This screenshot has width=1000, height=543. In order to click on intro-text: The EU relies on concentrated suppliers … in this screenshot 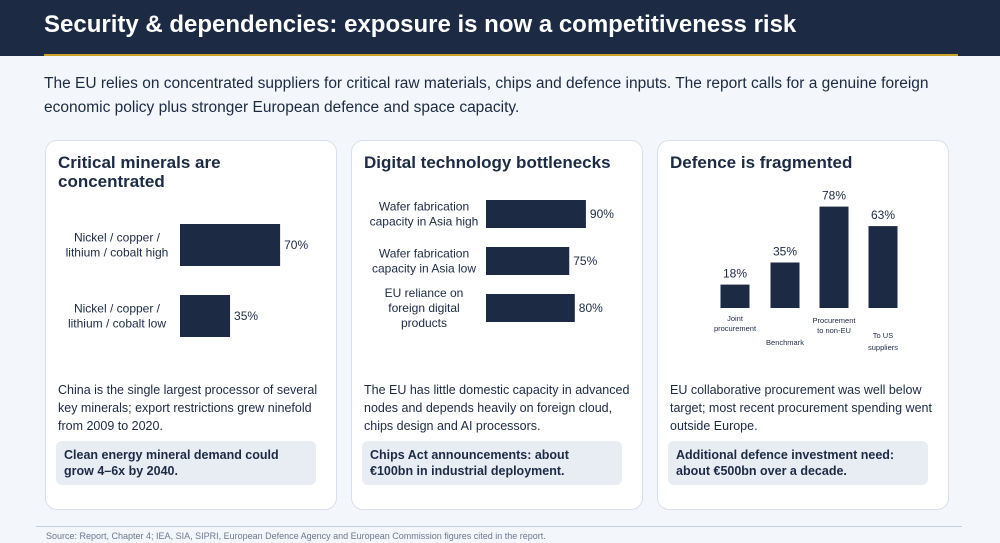, I will do `click(486, 95)`.